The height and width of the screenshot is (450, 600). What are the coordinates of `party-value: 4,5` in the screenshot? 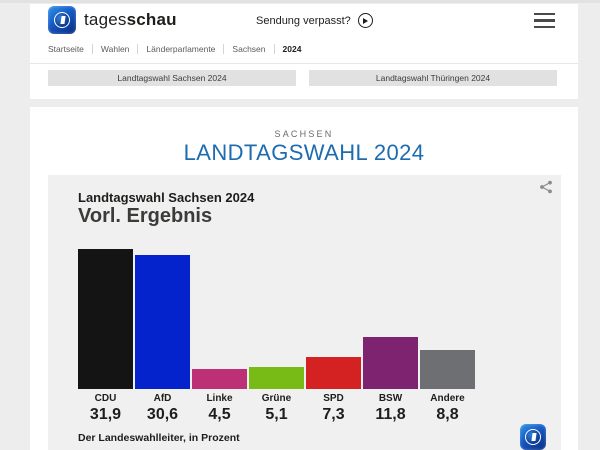 It's located at (219, 414).